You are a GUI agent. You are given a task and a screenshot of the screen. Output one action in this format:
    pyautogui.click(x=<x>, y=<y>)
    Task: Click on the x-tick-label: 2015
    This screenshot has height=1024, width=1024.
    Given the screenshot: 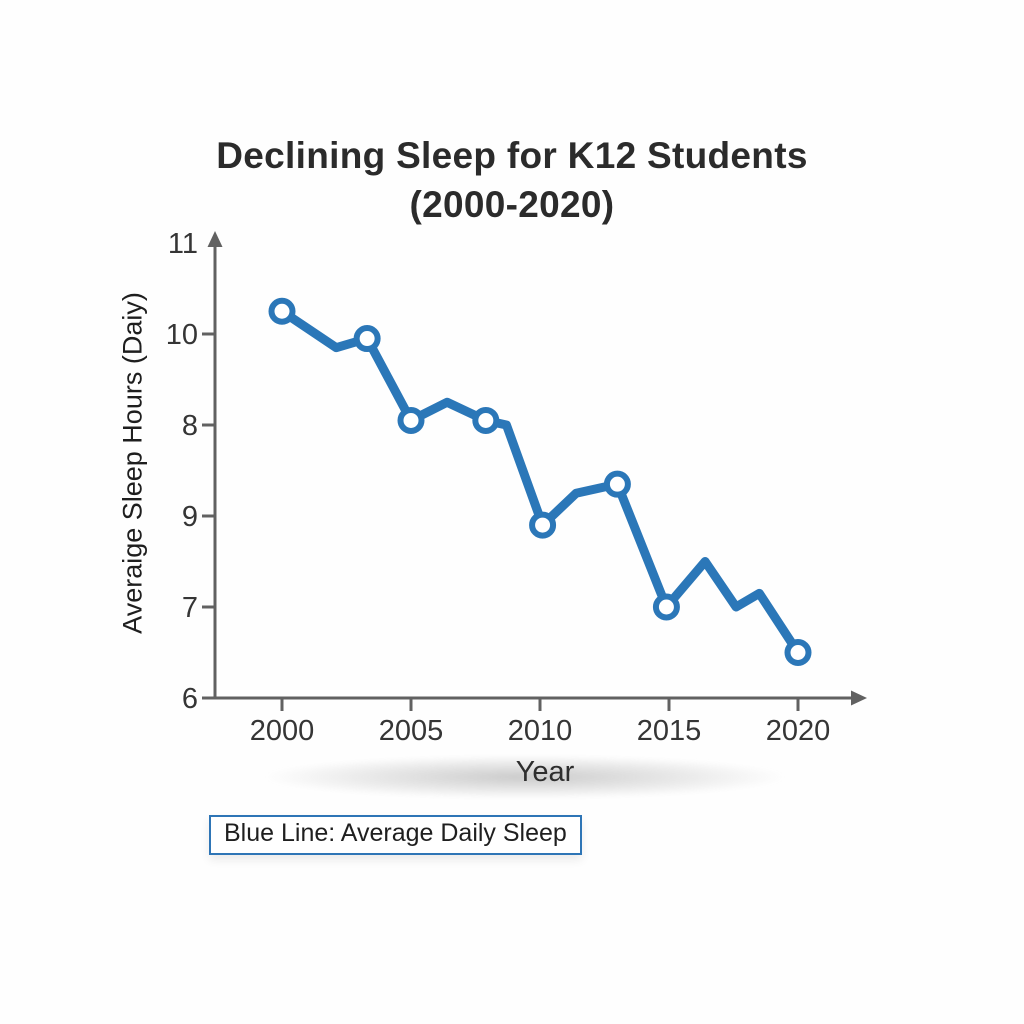 What is the action you would take?
    pyautogui.click(x=669, y=731)
    